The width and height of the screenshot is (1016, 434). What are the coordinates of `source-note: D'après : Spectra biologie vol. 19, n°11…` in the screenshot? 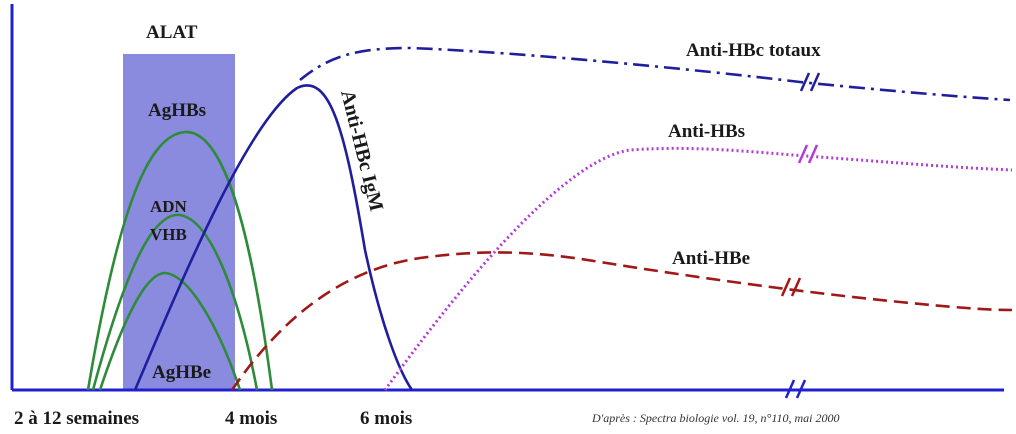 It's located at (715, 418).